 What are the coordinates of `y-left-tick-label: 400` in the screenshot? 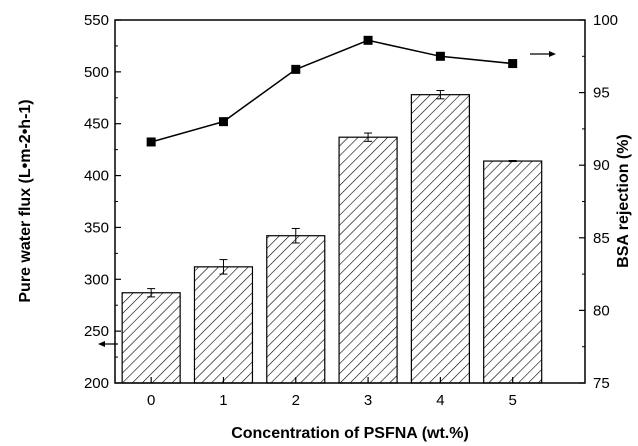 It's located at (96, 176).